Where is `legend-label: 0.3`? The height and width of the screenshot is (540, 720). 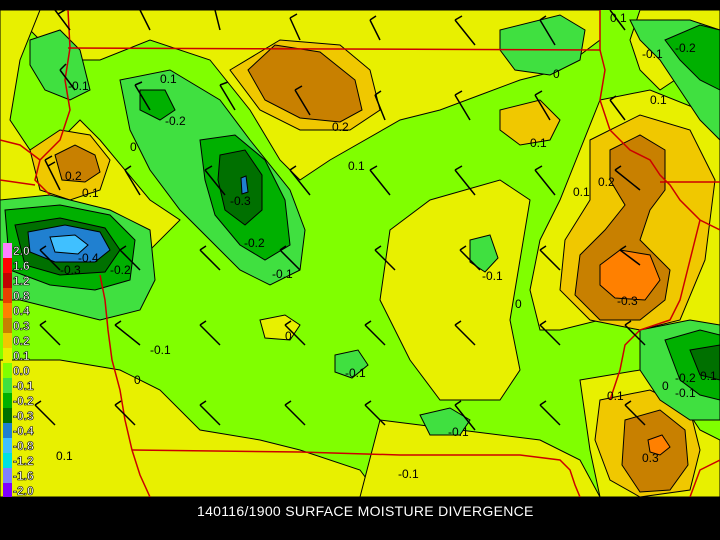 legend-label: 0.3 is located at coordinates (21, 326).